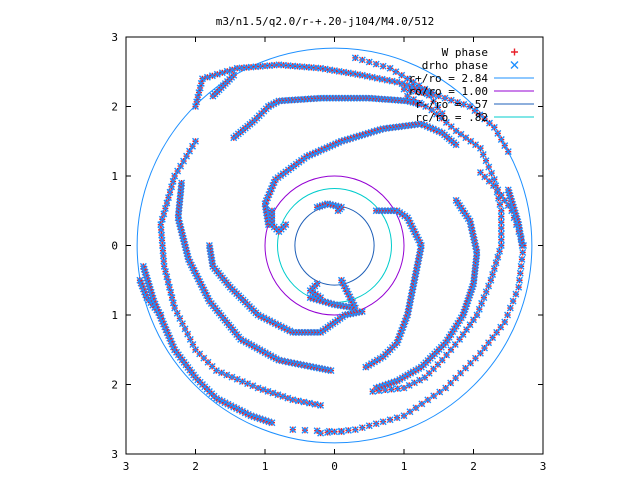 The width and height of the screenshot is (640, 480). What do you see at coordinates (114, 454) in the screenshot?
I see `y-tick-label-6: 3` at bounding box center [114, 454].